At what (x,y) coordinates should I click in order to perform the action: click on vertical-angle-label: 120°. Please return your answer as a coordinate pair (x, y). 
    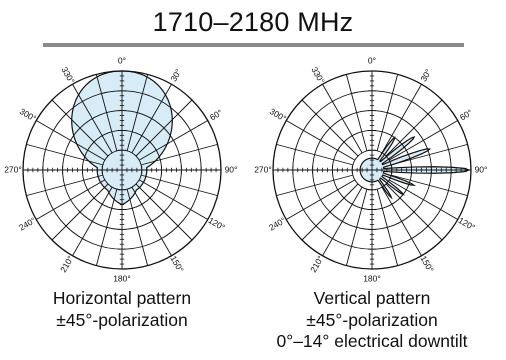
    Looking at the image, I should click on (467, 223).